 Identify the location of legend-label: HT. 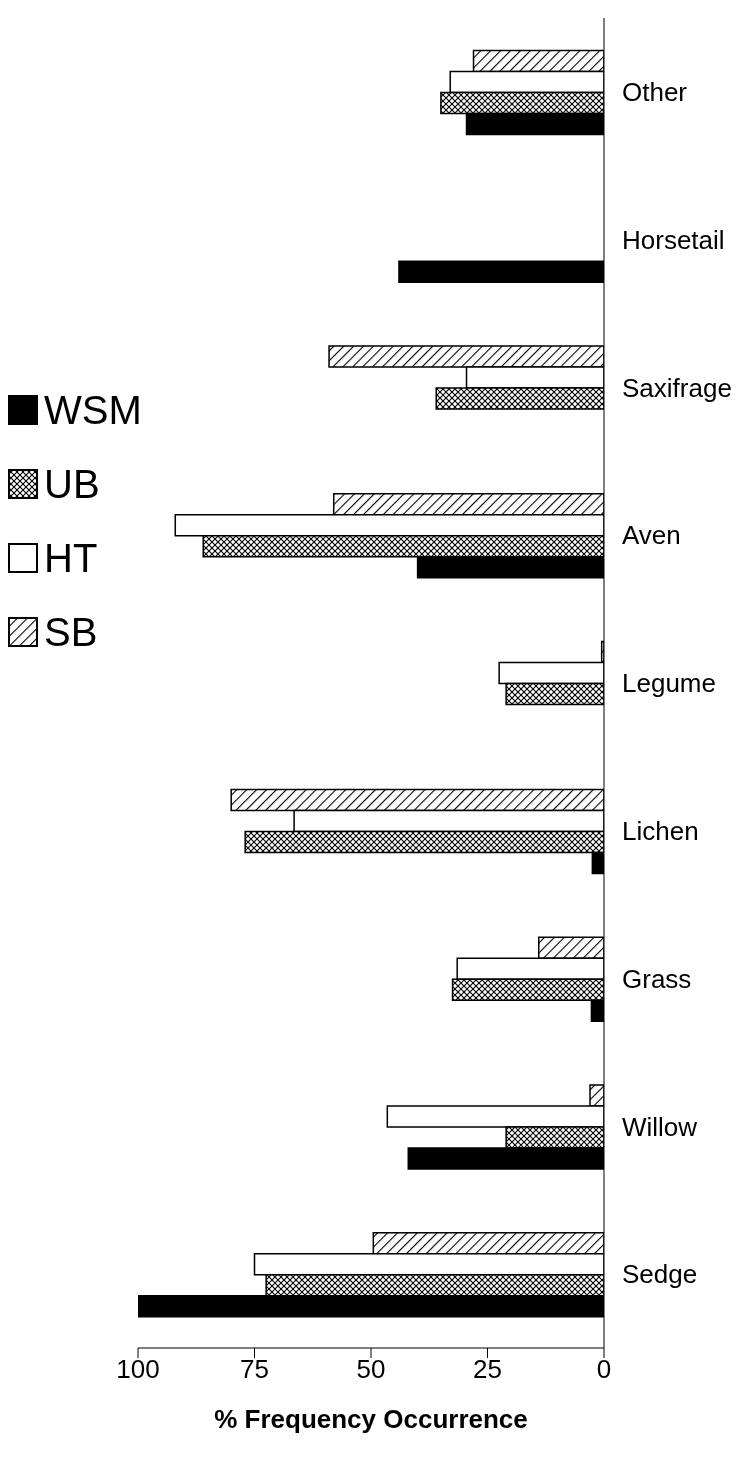
(71, 558).